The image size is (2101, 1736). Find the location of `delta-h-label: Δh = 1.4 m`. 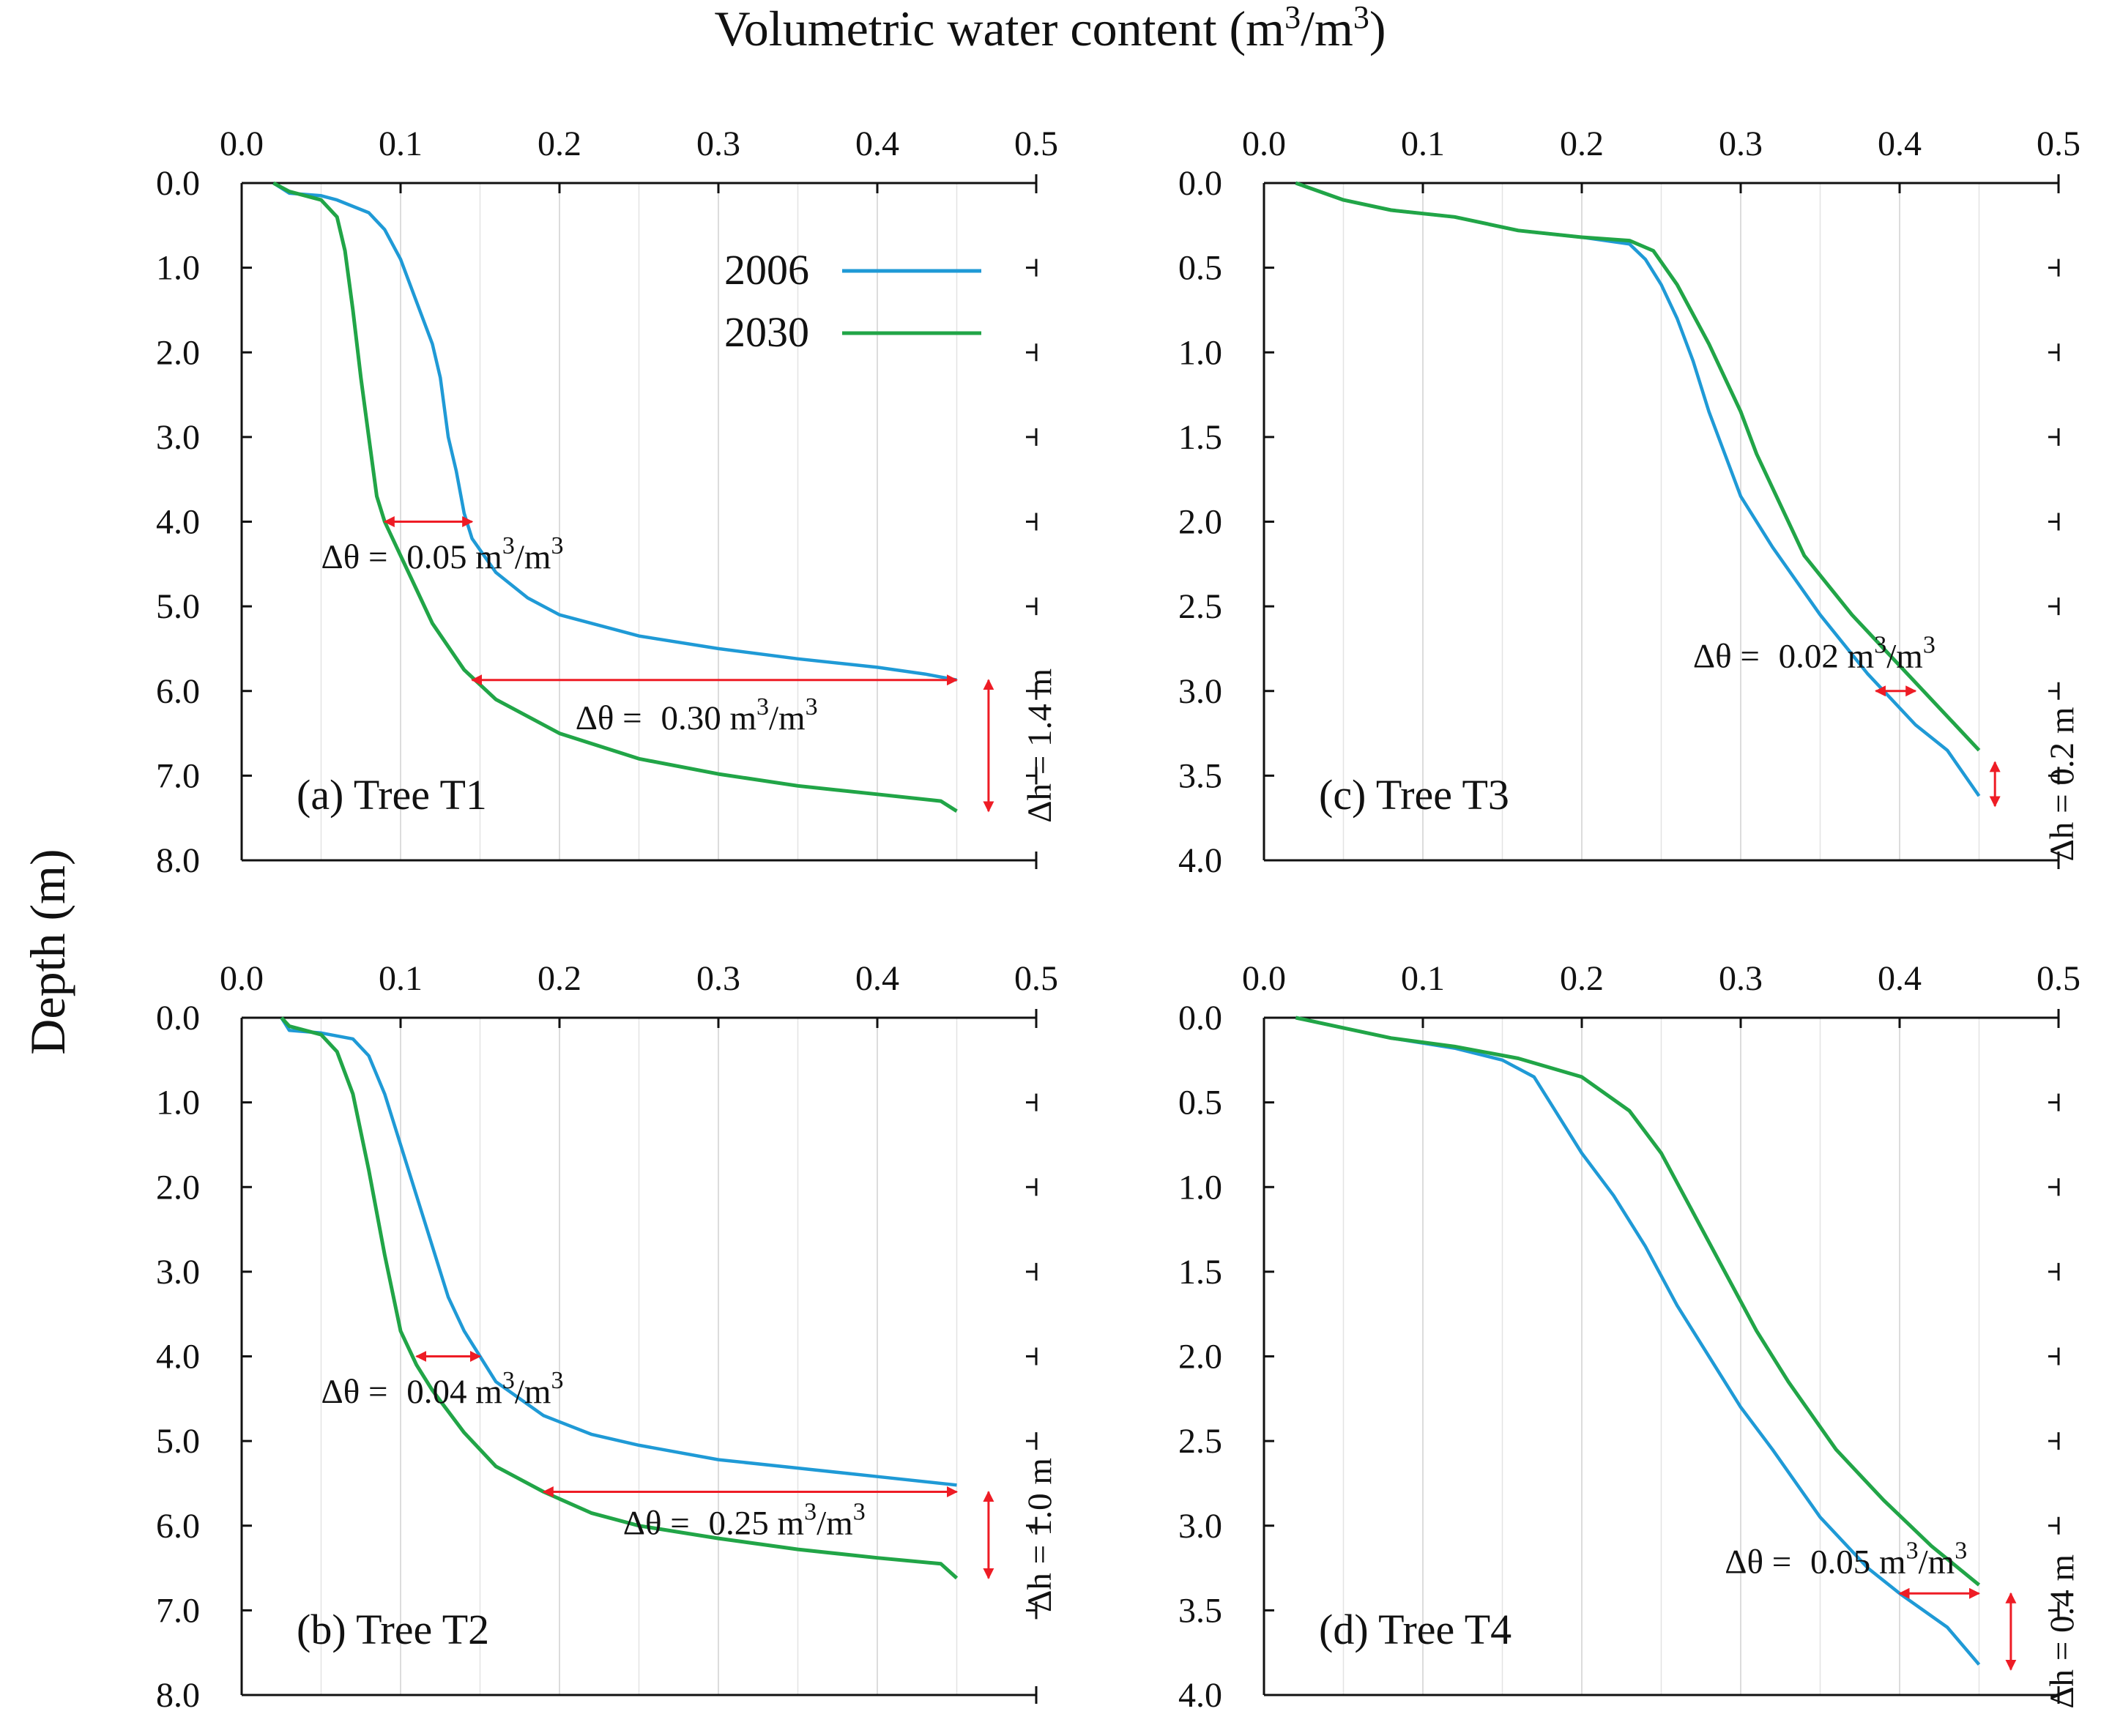

delta-h-label: Δh = 1.4 m is located at coordinates (1040, 745).